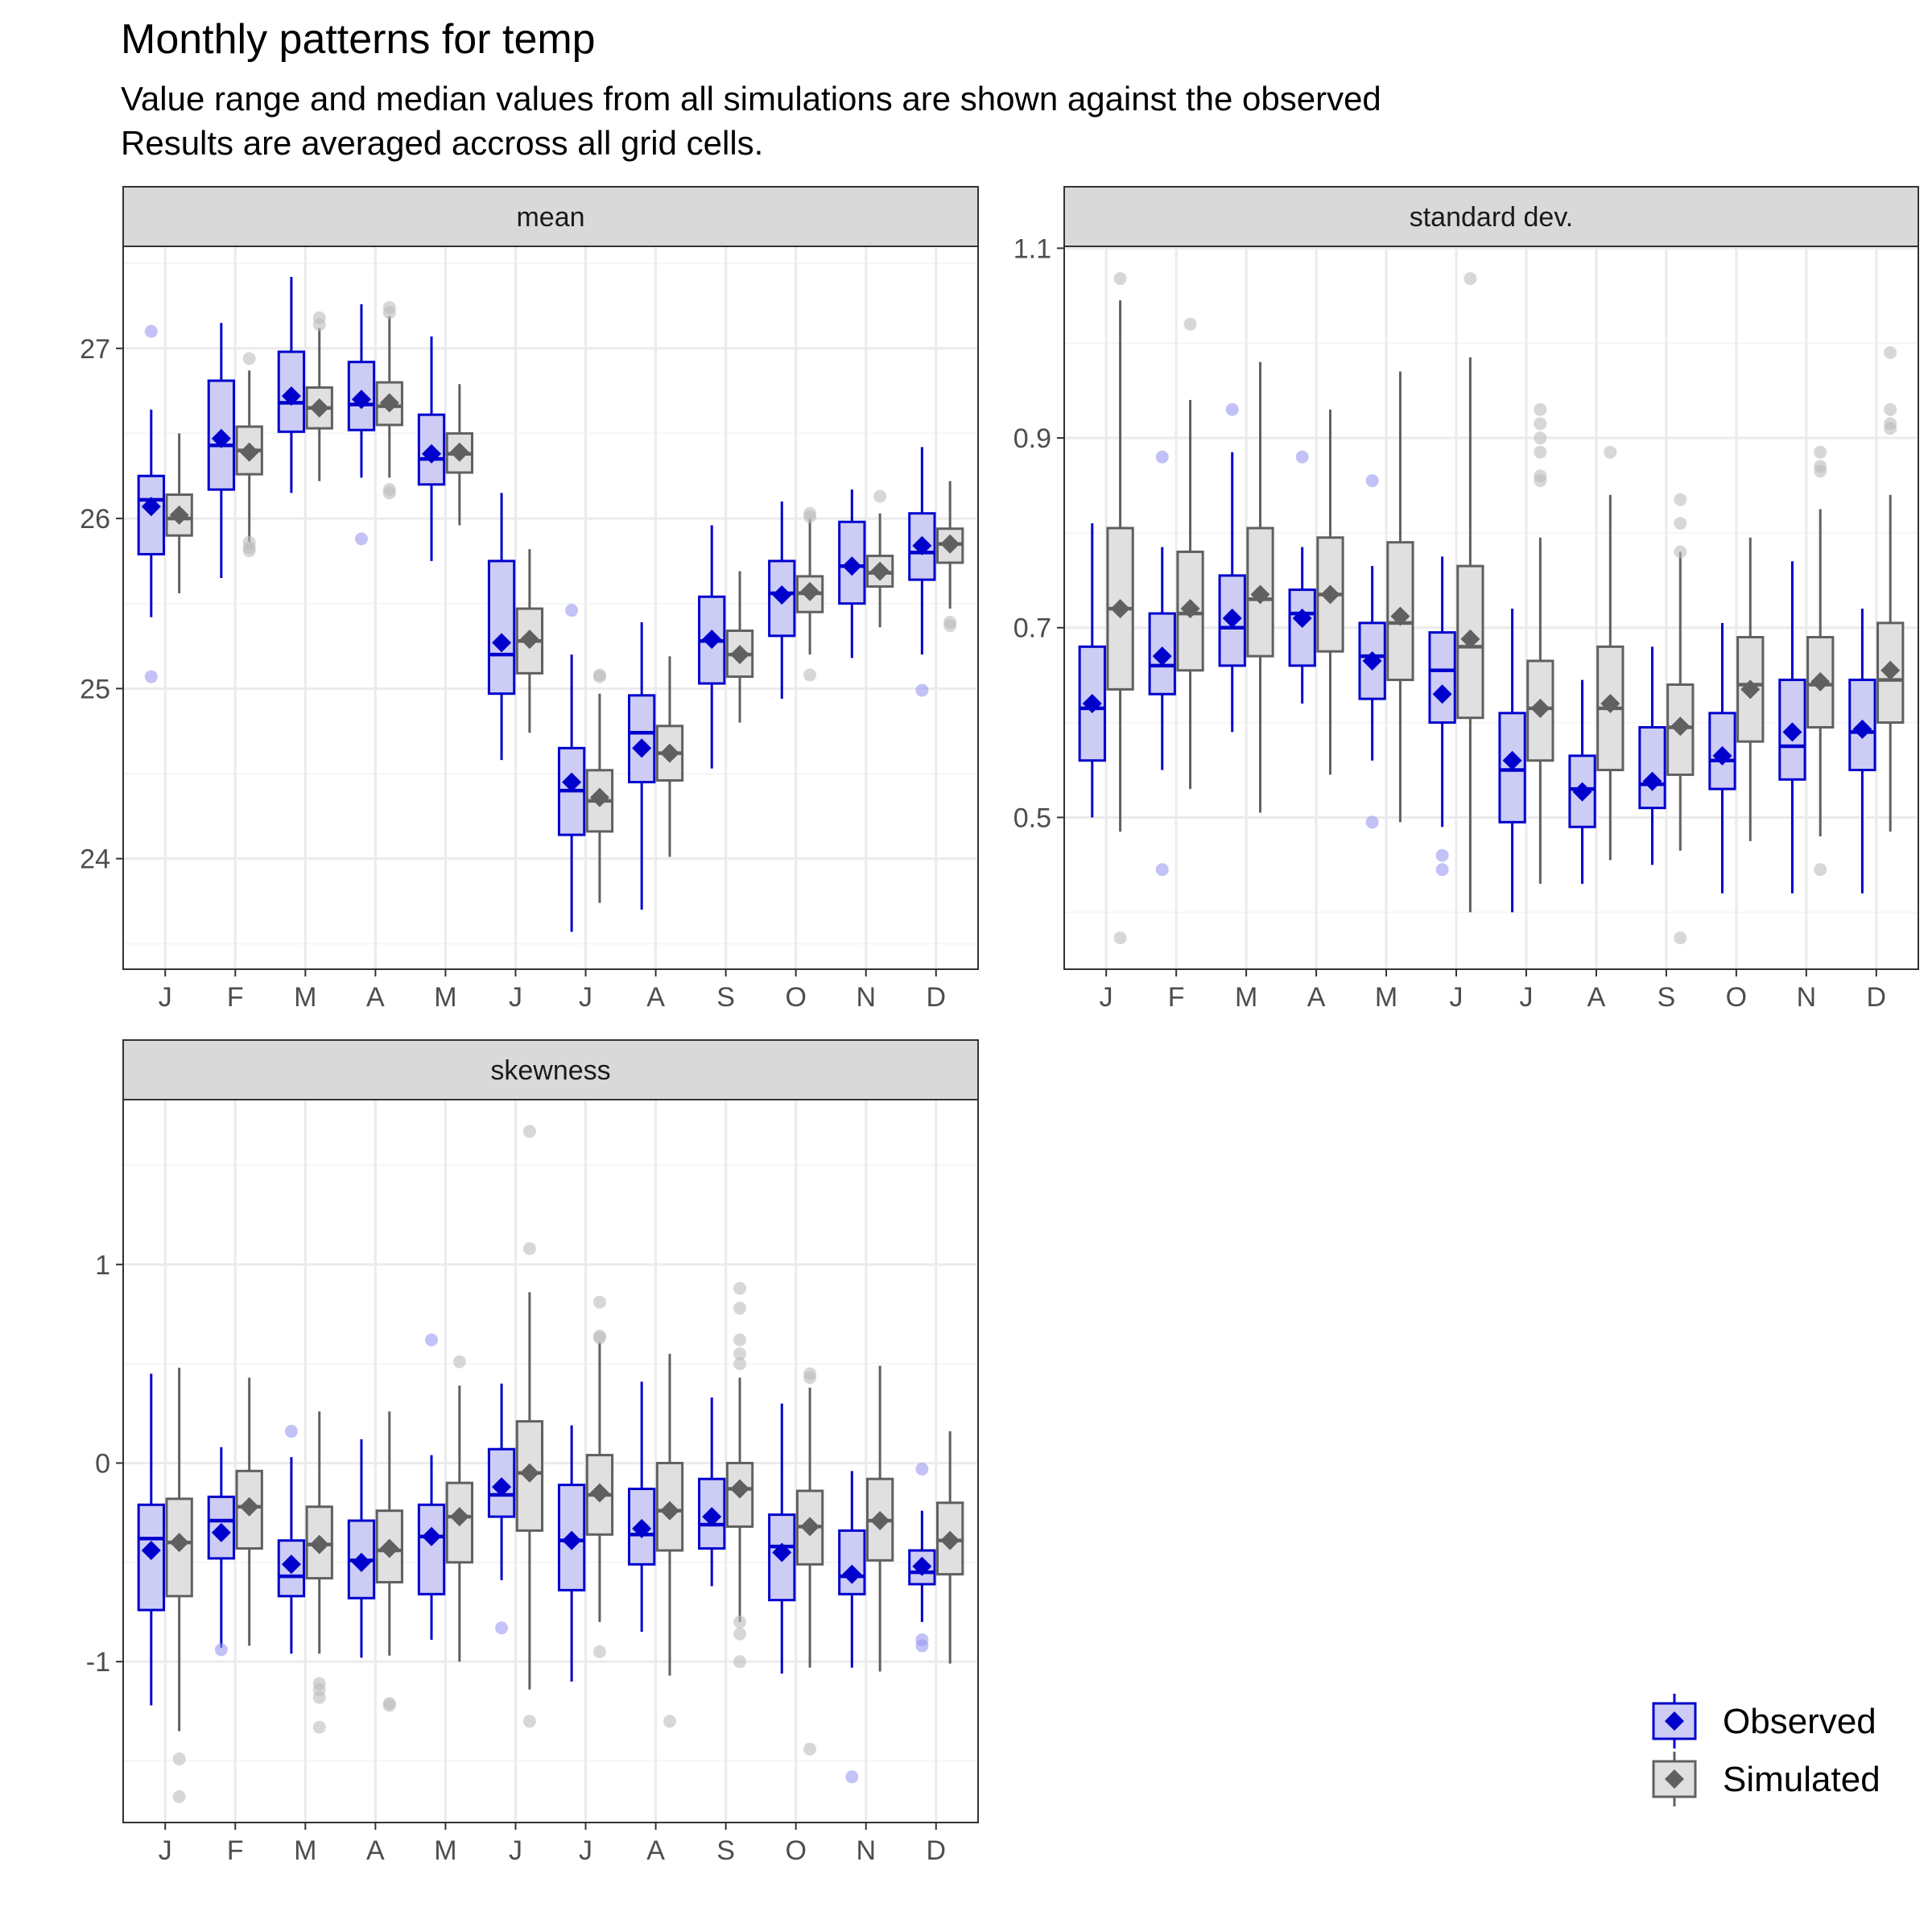 This screenshot has width=1932, height=1932. I want to click on facet-strip-label: skewness, so click(550, 1070).